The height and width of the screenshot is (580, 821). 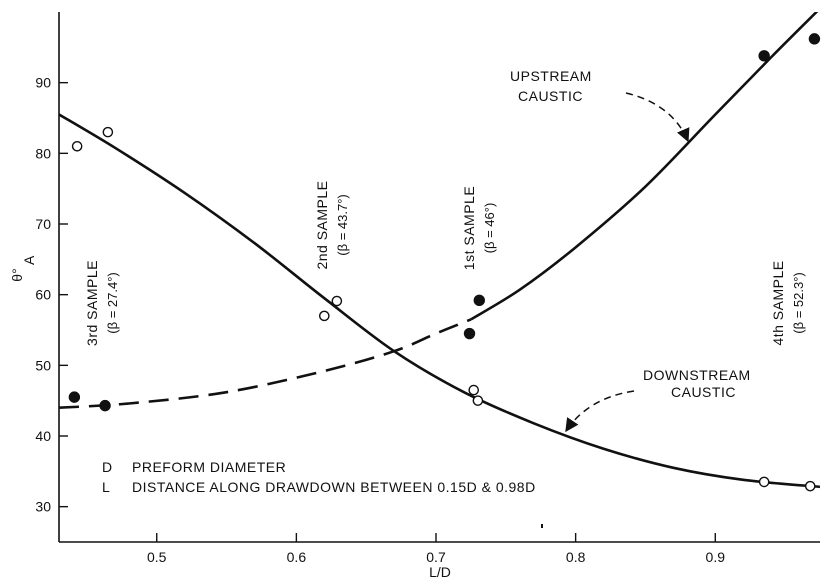 What do you see at coordinates (209, 467) in the screenshot?
I see `legend-text-d: PREFORM DIAMETER` at bounding box center [209, 467].